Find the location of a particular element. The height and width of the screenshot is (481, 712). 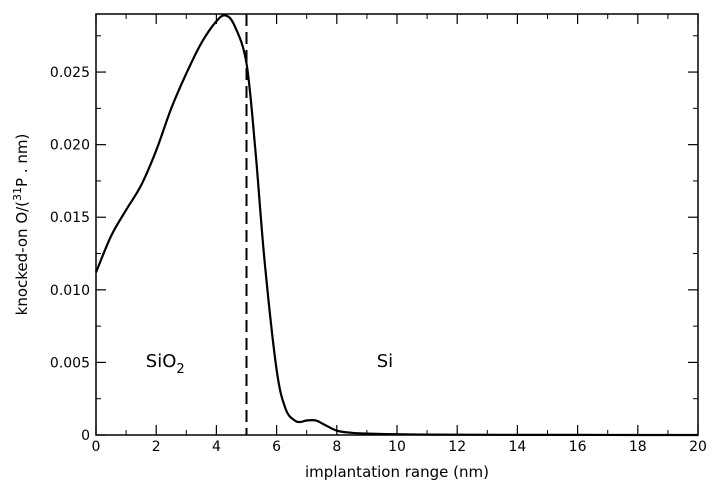

y-tick-label: 0.020 is located at coordinates (70, 146).